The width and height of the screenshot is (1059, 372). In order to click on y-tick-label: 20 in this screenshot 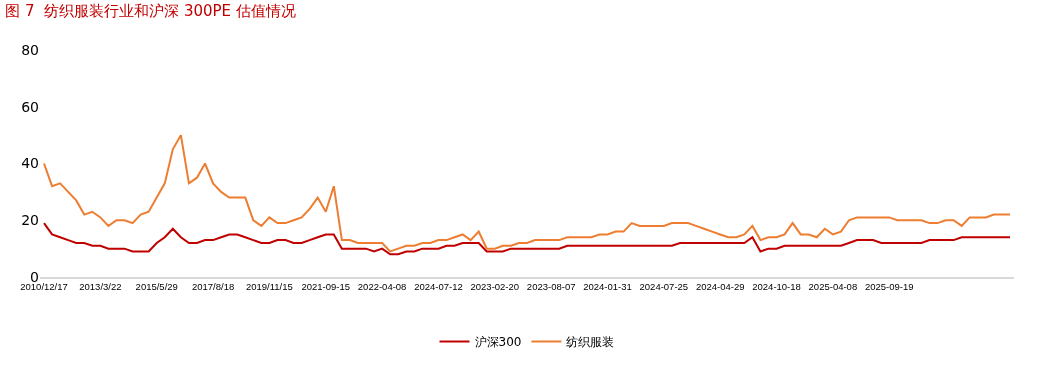, I will do `click(30, 220)`.